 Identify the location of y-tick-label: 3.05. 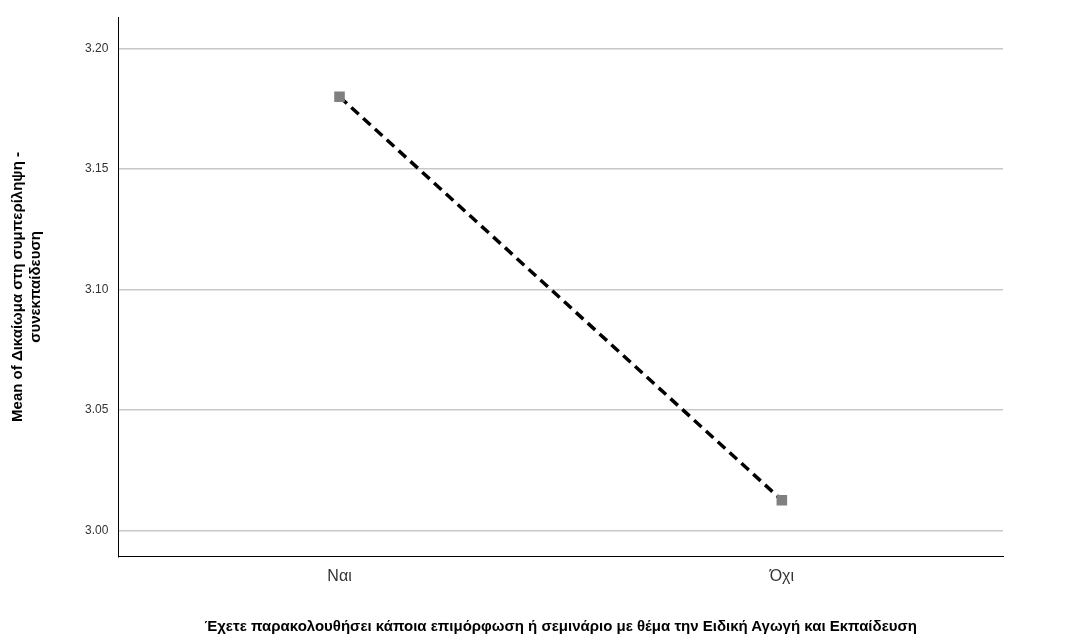
(97, 409).